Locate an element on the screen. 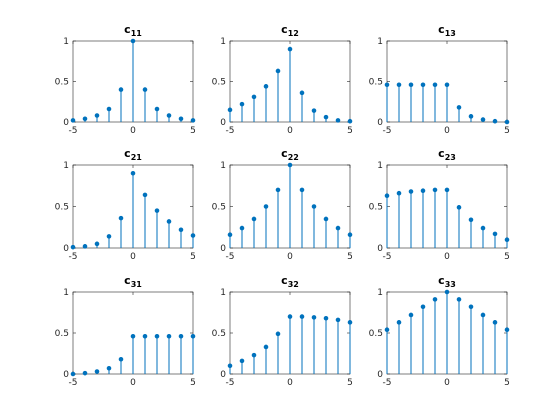  title-subscript: 31 is located at coordinates (137, 284).